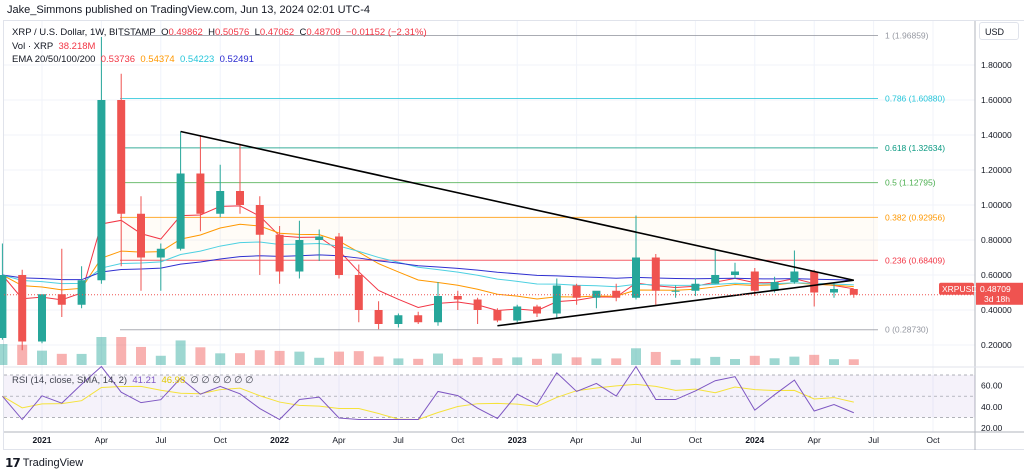  What do you see at coordinates (77, 46) in the screenshot?
I see `volume-value: 38.218M` at bounding box center [77, 46].